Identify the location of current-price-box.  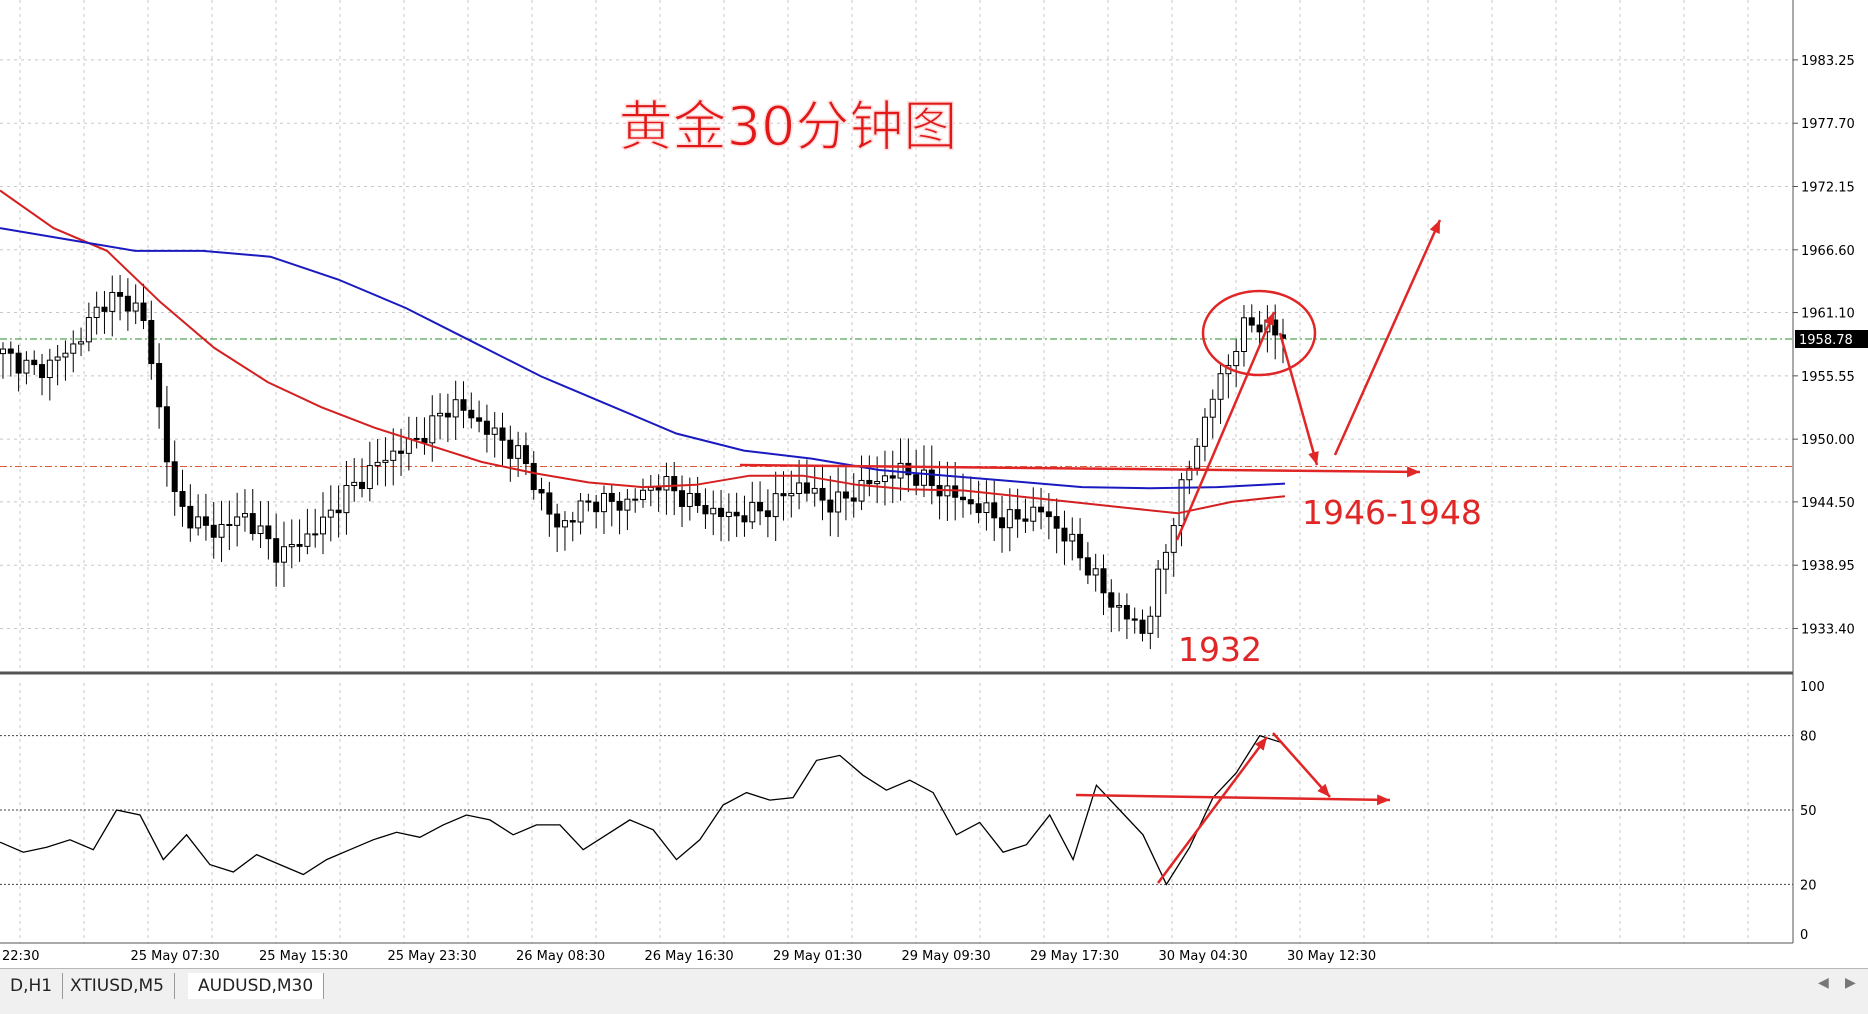
(1831, 339).